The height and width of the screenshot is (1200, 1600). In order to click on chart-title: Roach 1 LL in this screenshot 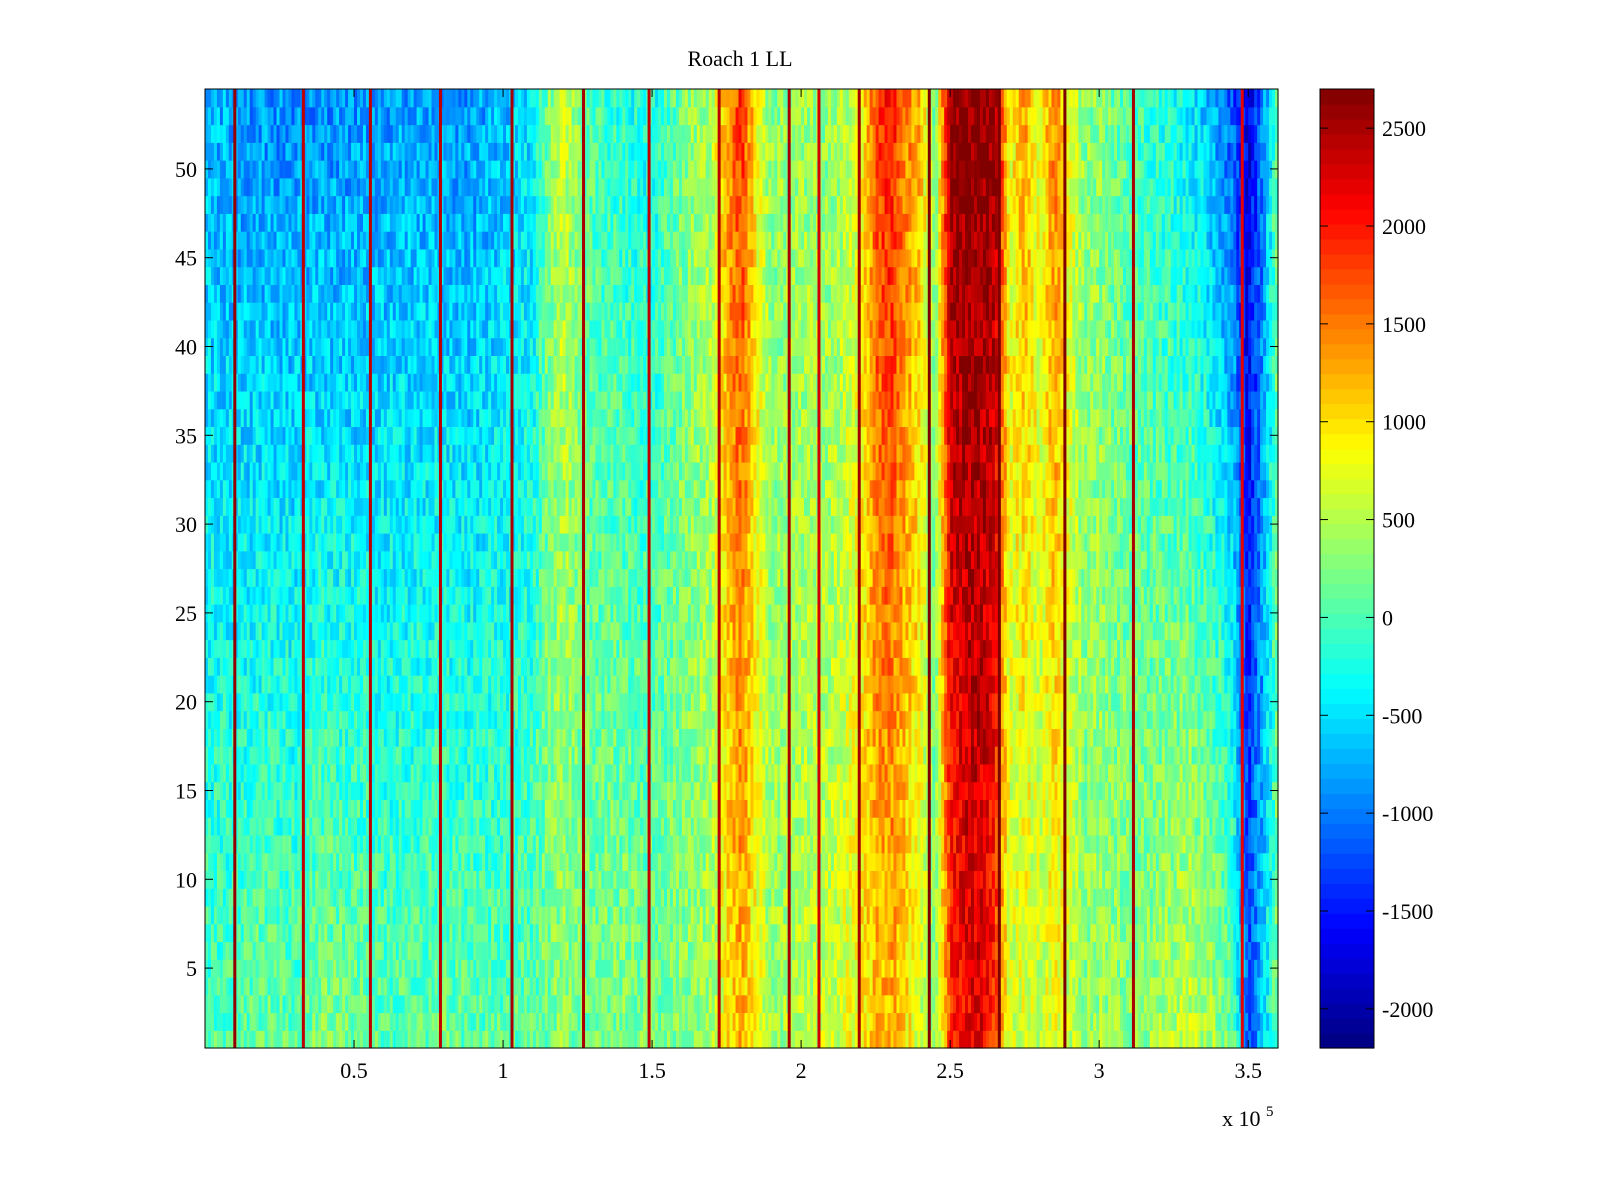, I will do `click(739, 58)`.